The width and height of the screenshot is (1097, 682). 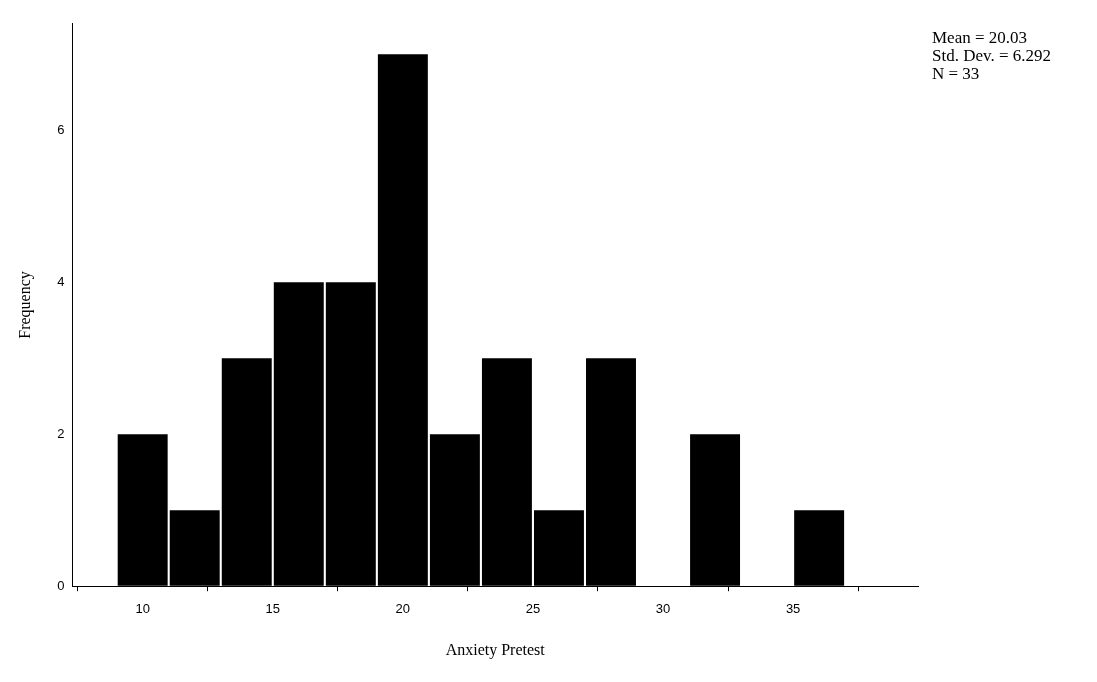 What do you see at coordinates (61, 585) in the screenshot?
I see `y-tick-label: 0` at bounding box center [61, 585].